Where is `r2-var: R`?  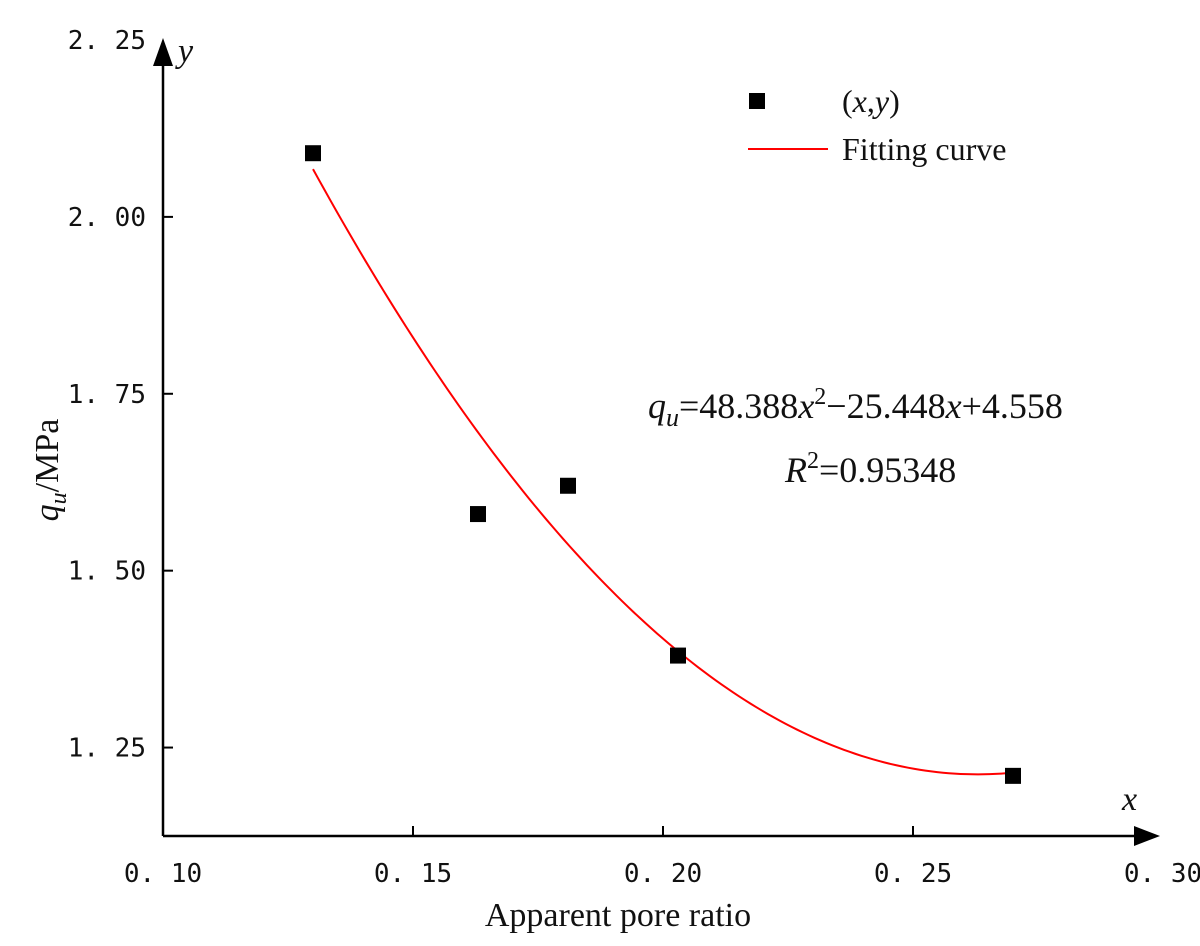 r2-var: R is located at coordinates (795, 470).